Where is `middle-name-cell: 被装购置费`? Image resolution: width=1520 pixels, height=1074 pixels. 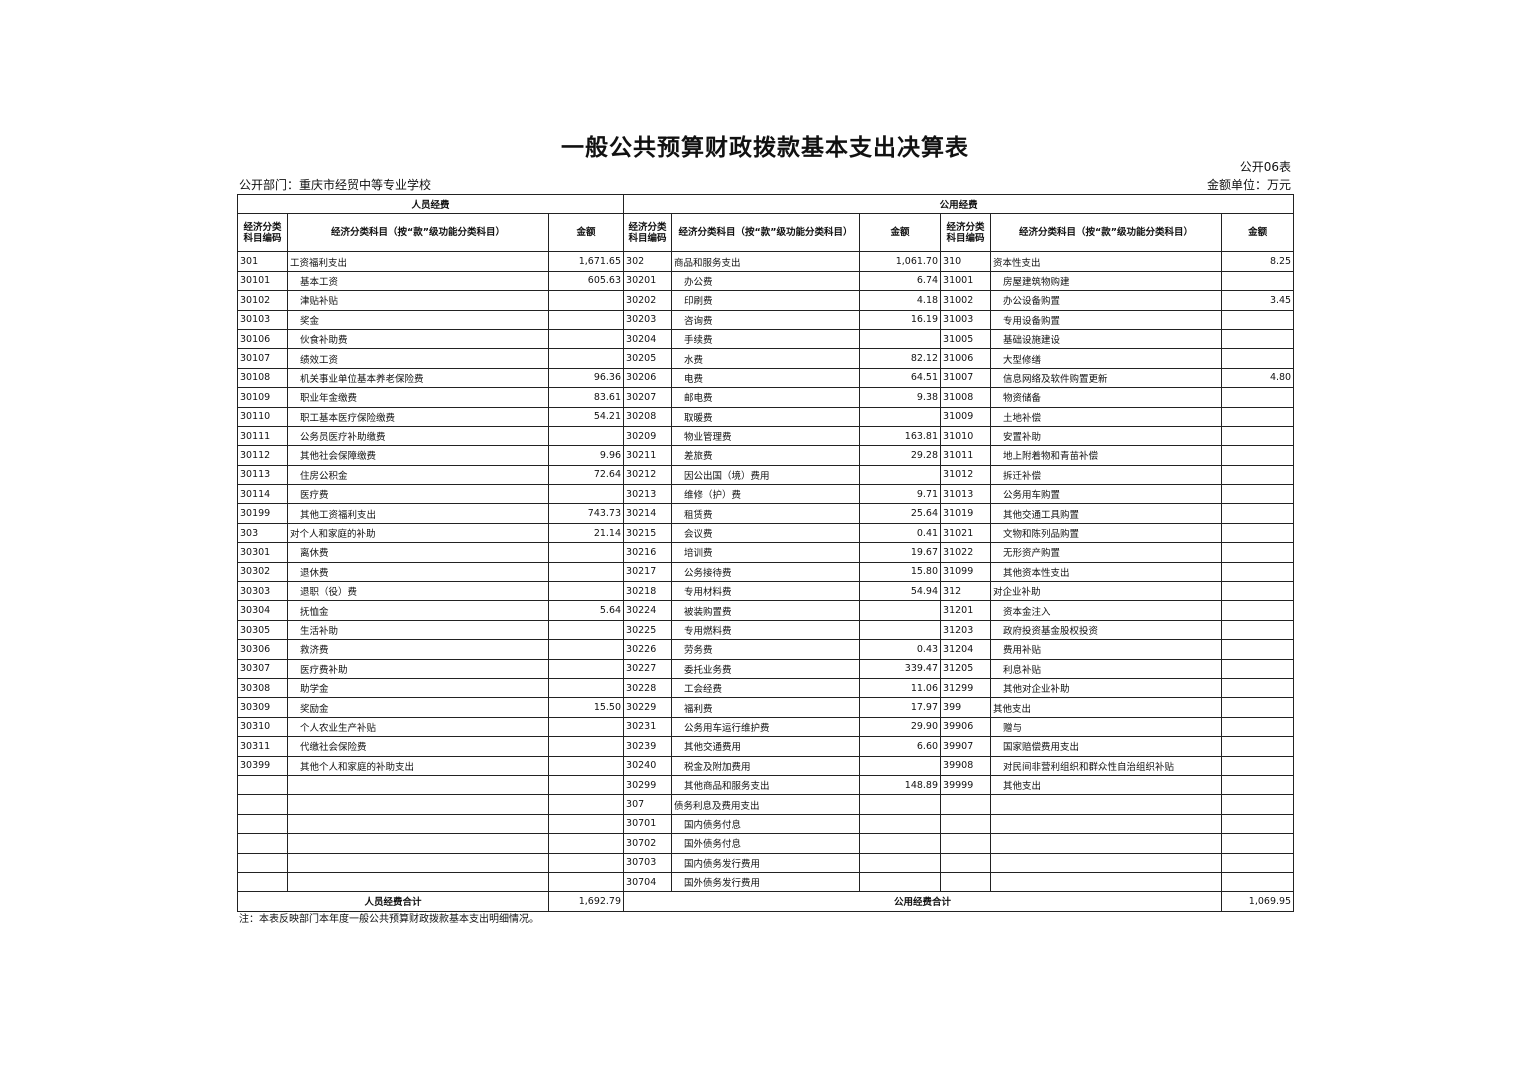 middle-name-cell: 被装购置费 is located at coordinates (766, 610).